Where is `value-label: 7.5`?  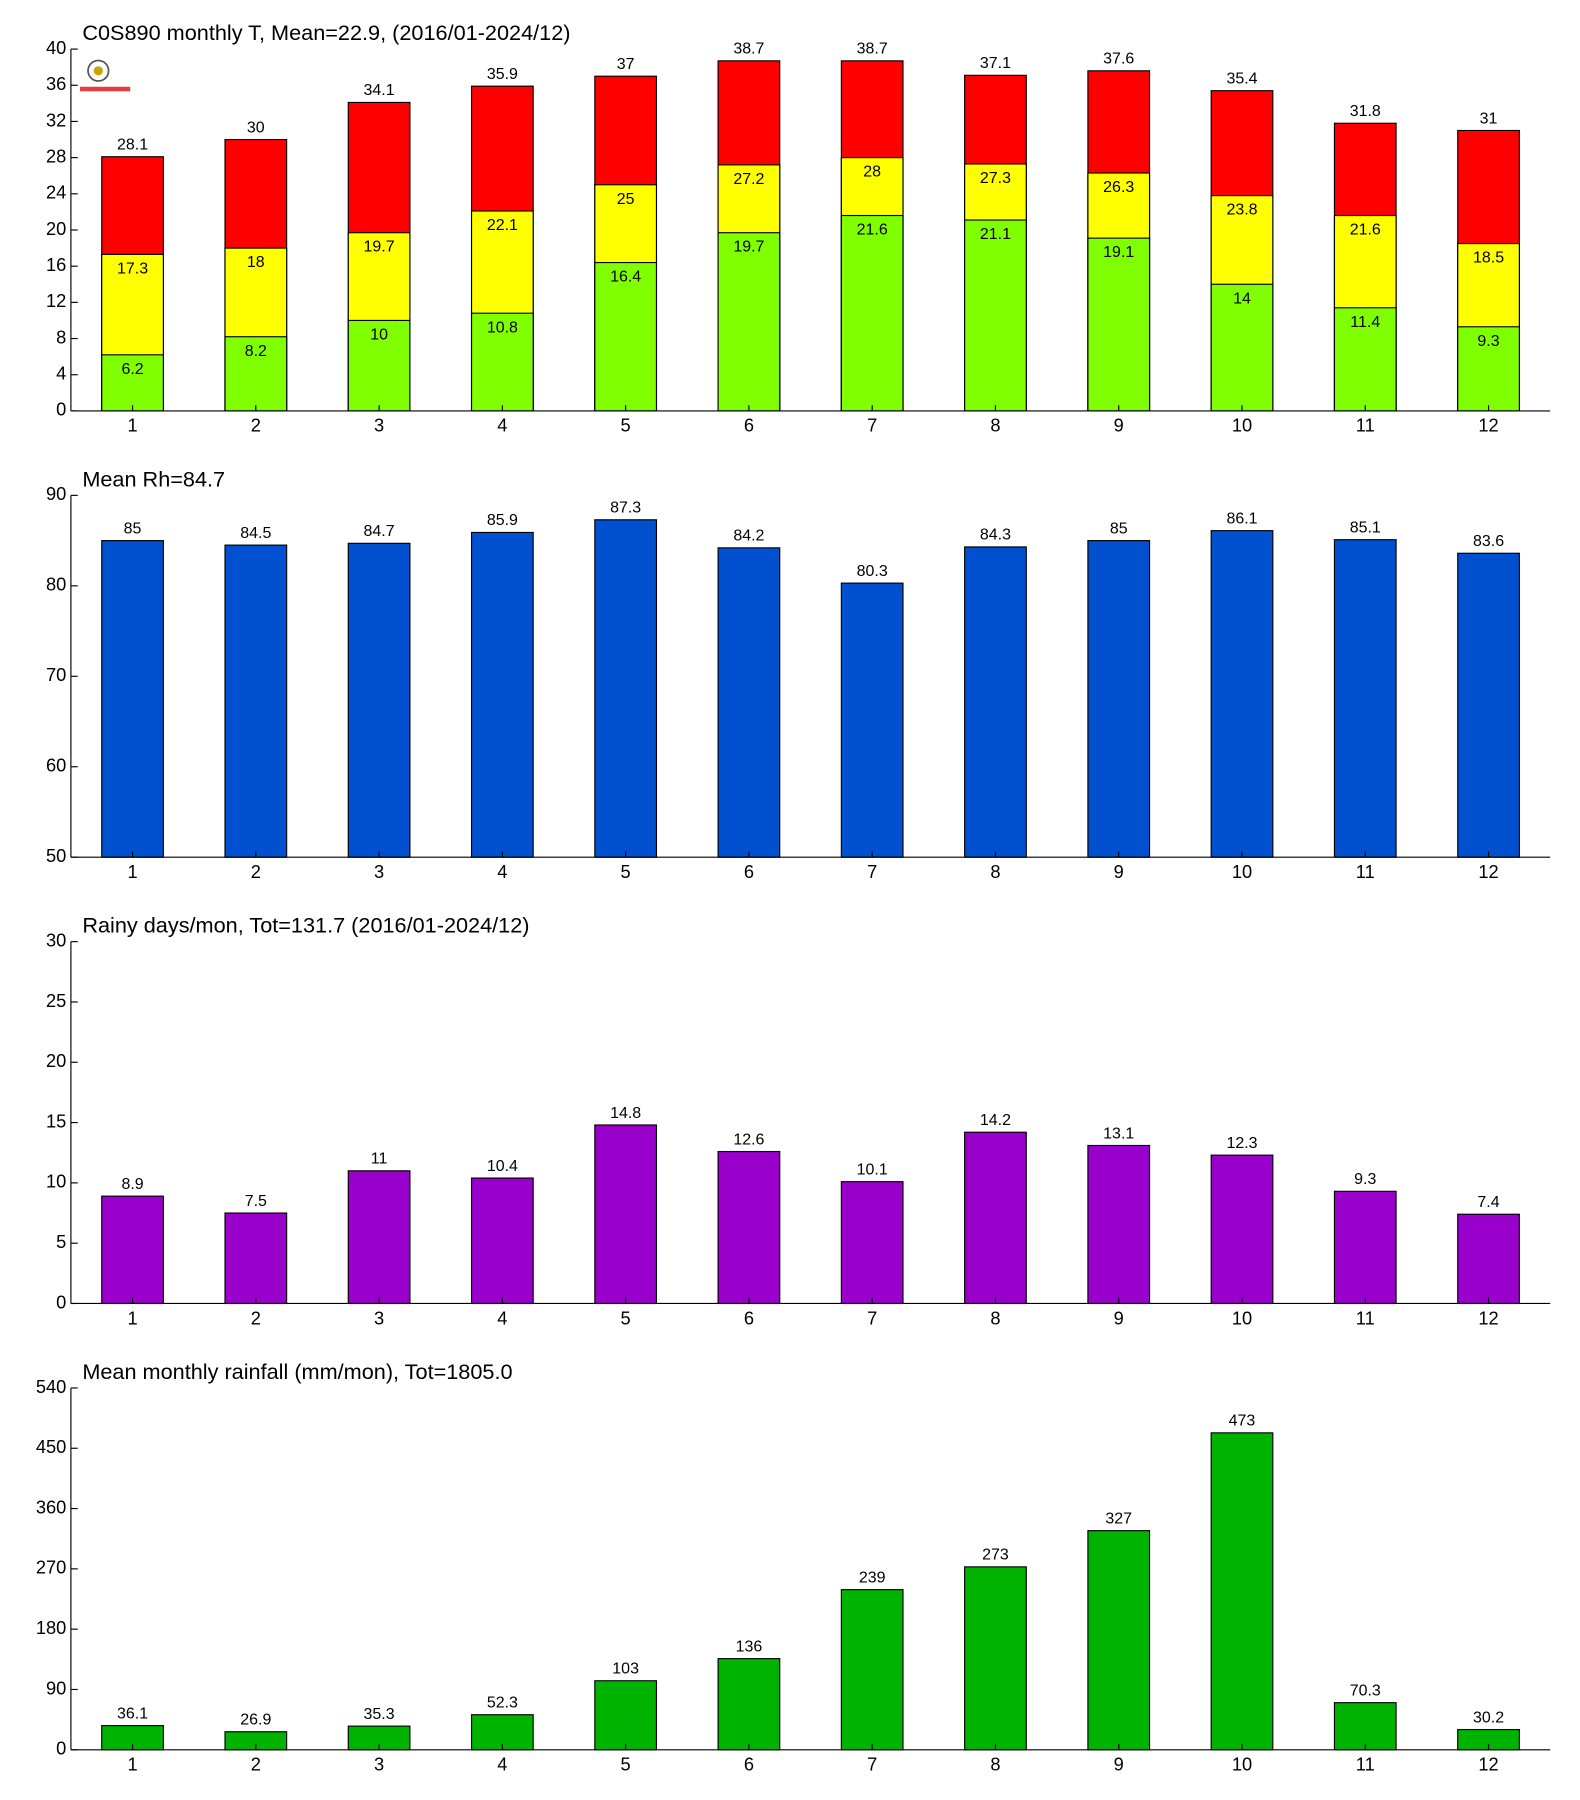 value-label: 7.5 is located at coordinates (256, 1201).